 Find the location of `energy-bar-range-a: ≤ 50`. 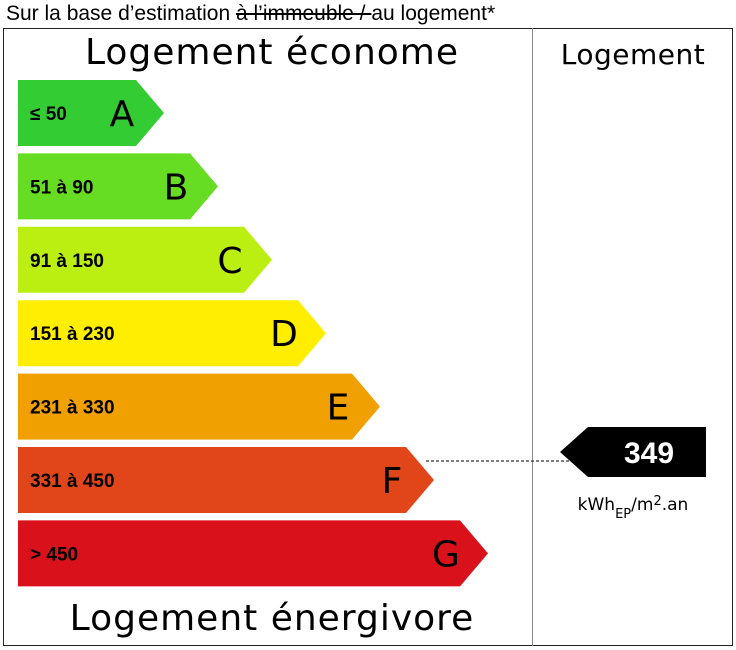

energy-bar-range-a: ≤ 50 is located at coordinates (48, 114).